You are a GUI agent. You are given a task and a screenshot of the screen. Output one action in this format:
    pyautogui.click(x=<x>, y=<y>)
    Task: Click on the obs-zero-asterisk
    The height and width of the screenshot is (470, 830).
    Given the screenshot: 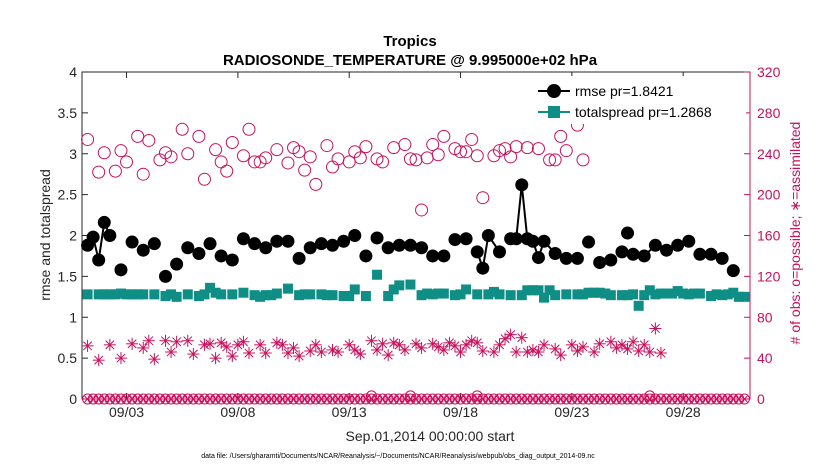 What is the action you would take?
    pyautogui.click(x=744, y=399)
    